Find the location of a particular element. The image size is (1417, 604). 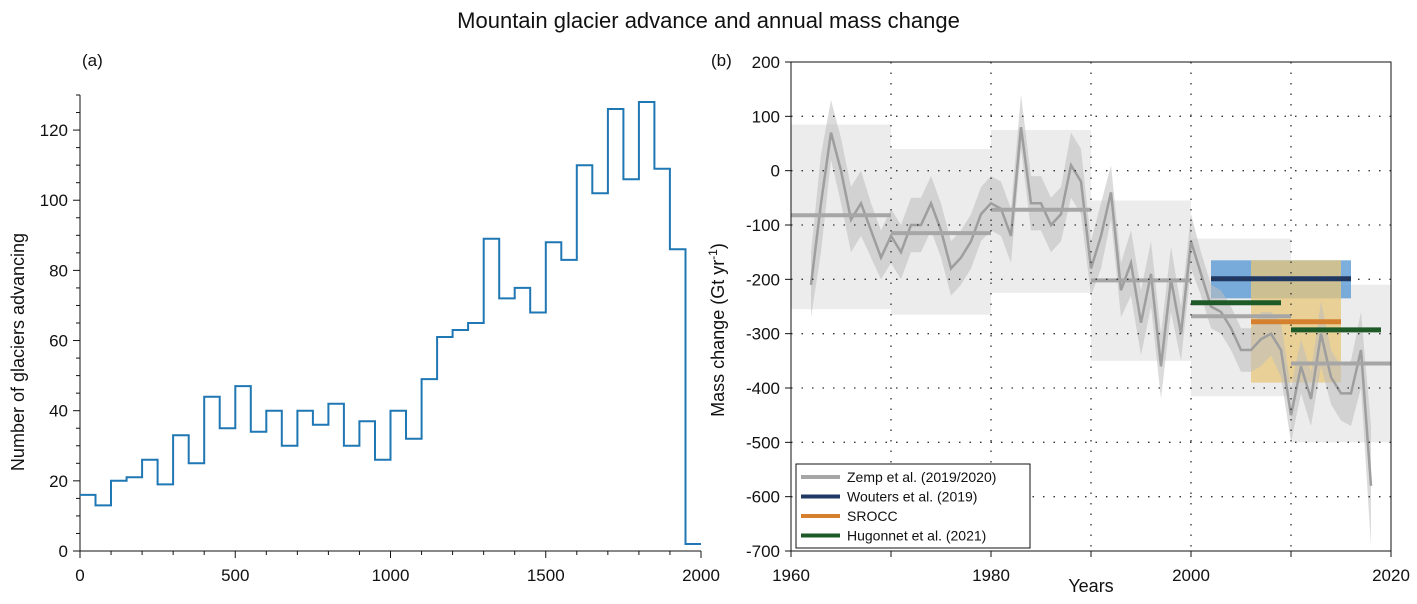

panel-b-y-axis-label: Mass change (Gt yr-1) is located at coordinates (717, 330).